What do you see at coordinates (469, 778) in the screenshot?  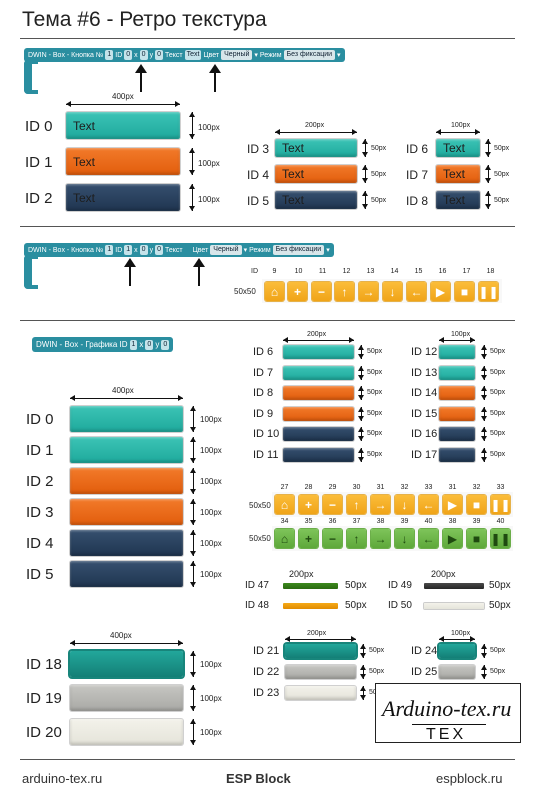 I see `footer-right: espblock.ru` at bounding box center [469, 778].